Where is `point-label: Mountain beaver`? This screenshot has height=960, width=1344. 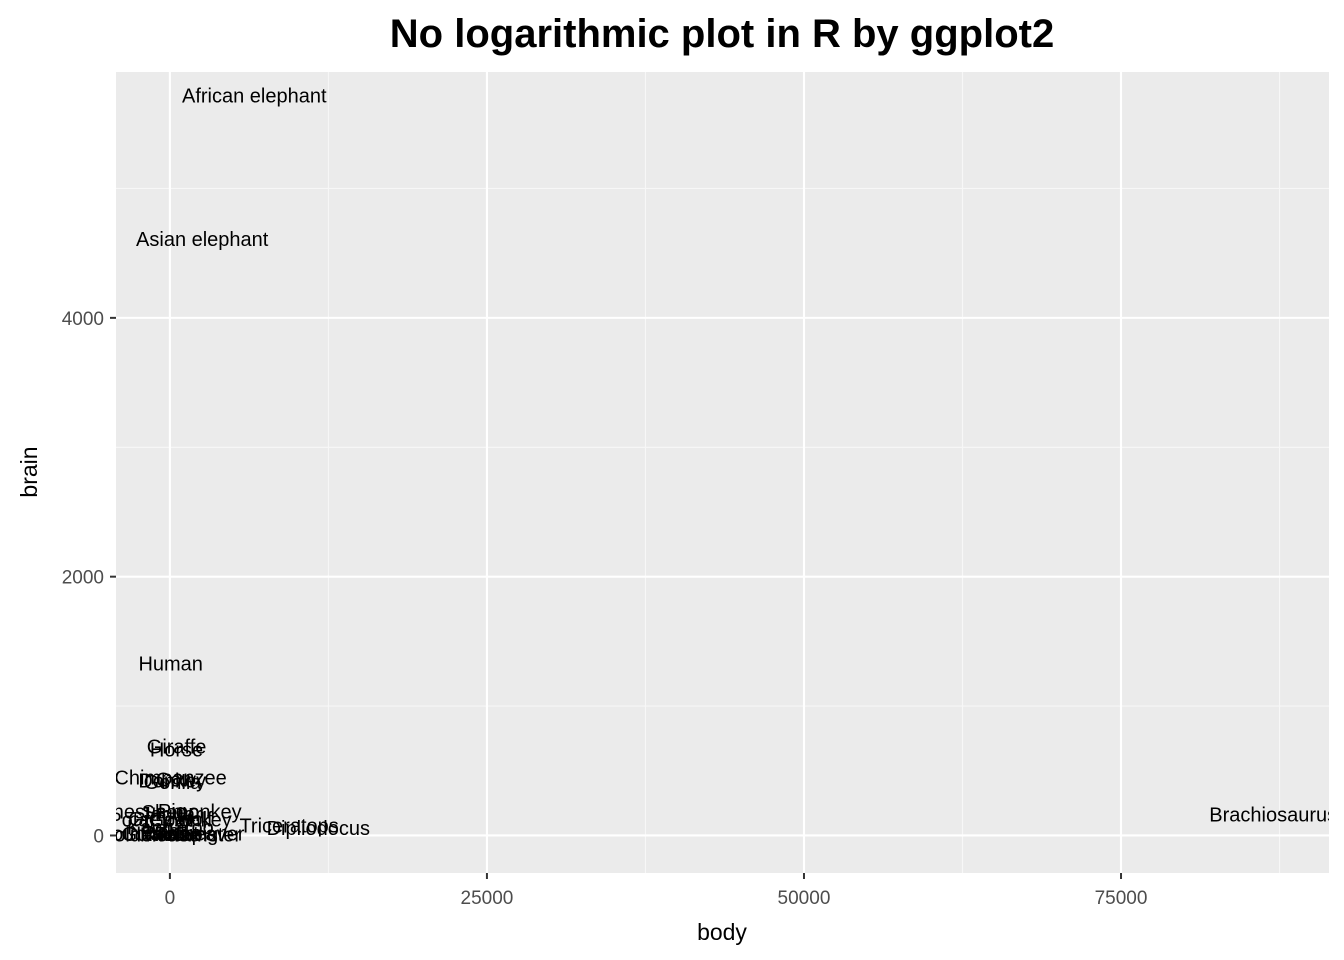 point-label: Mountain beaver is located at coordinates (169, 834).